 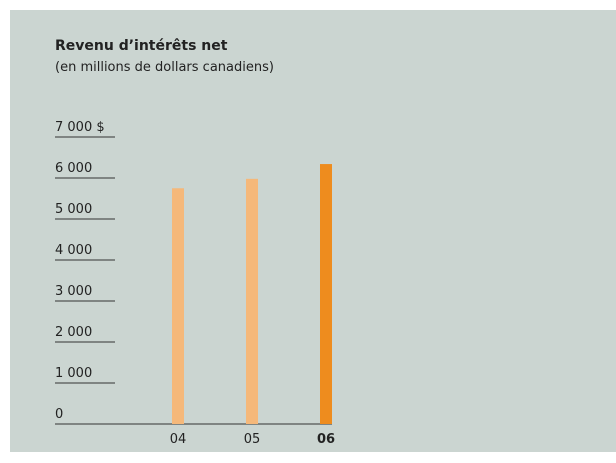 What do you see at coordinates (252, 439) in the screenshot?
I see `x-tick-label: 05` at bounding box center [252, 439].